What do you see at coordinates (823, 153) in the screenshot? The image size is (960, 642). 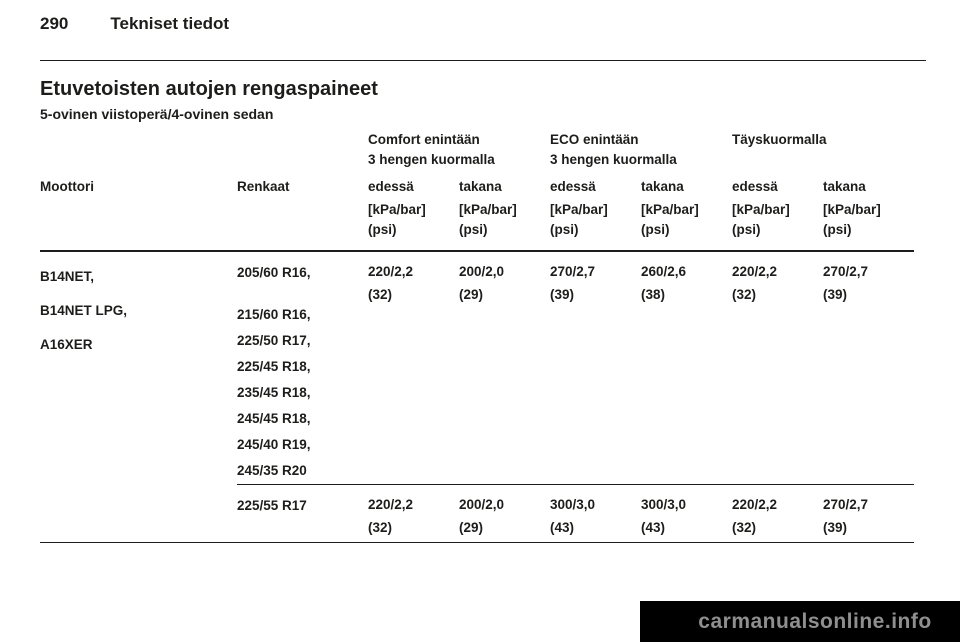 I see `group-header-full-load: Täyskuormalla` at bounding box center [823, 153].